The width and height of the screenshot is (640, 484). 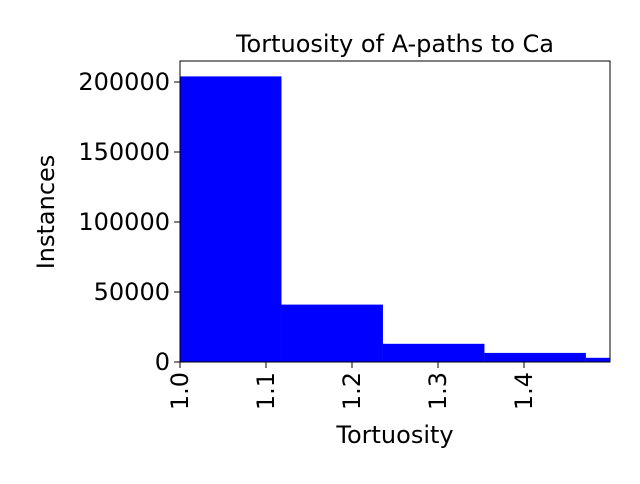 I want to click on x-tick-label: 1.3, so click(x=438, y=391).